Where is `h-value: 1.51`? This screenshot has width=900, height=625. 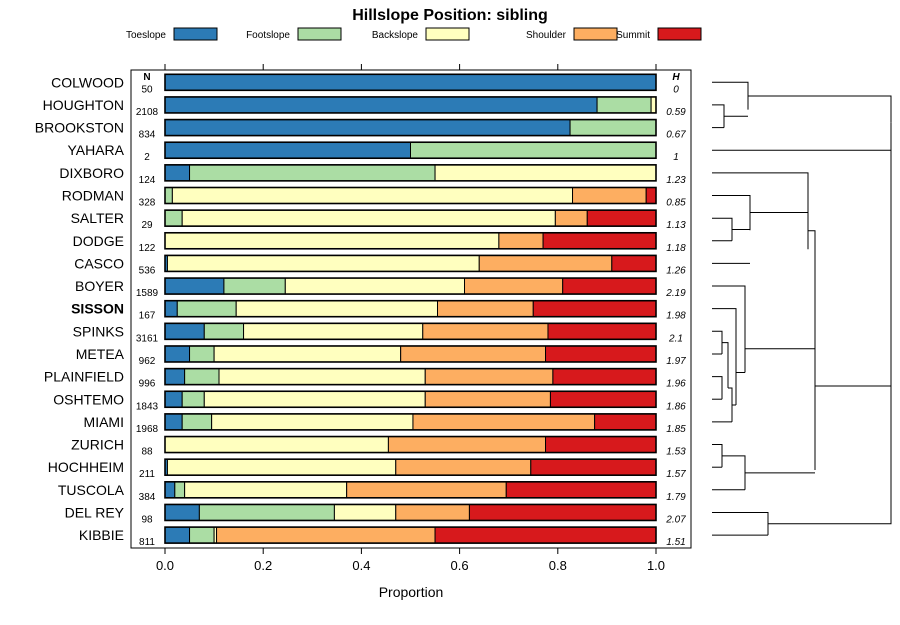 h-value: 1.51 is located at coordinates (675, 542).